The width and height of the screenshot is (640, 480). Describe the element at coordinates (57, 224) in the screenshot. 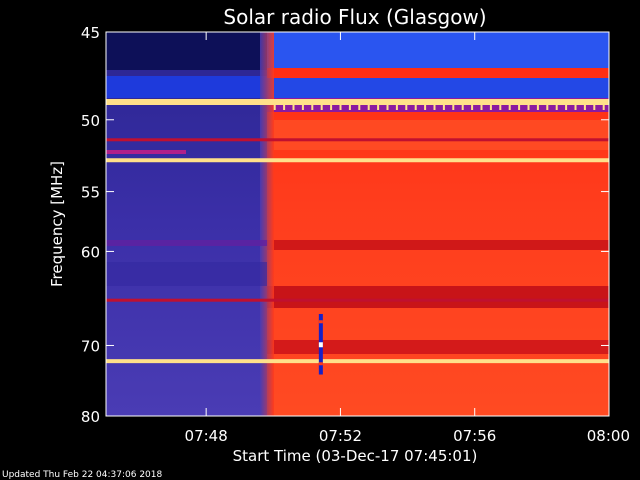

I see `y-axis-label: Frequency [MHz]` at that location.